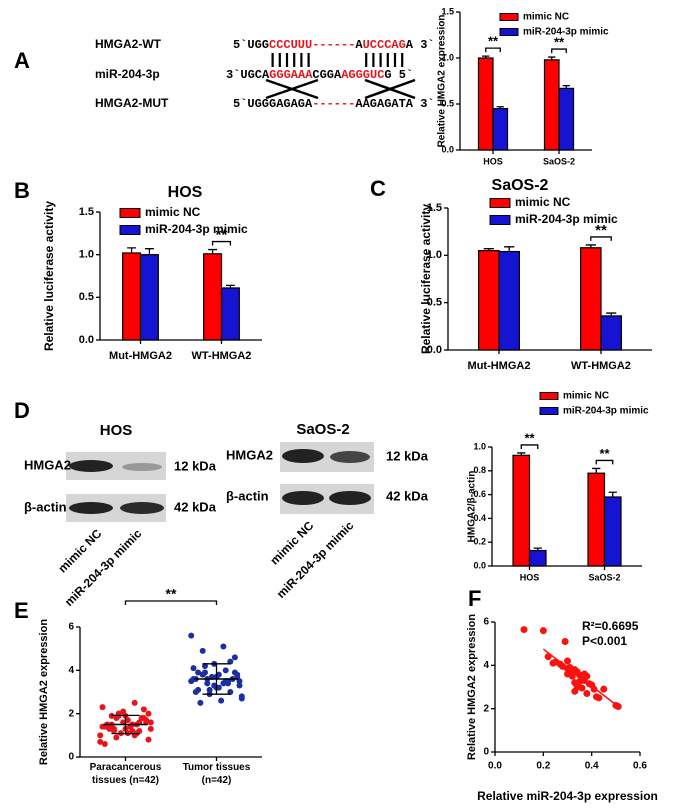 The width and height of the screenshot is (677, 811). I want to click on sequence-part: CGGA, so click(327, 75).